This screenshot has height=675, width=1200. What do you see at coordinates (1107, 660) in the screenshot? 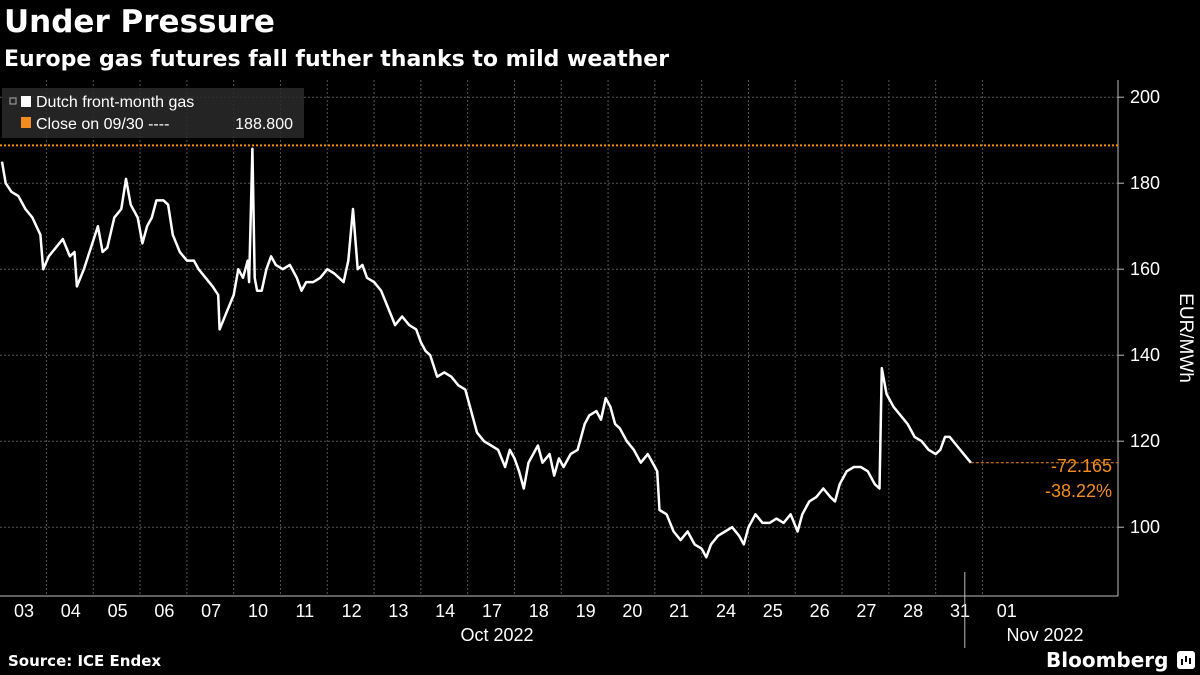
I see `brand-logo: Bloomberg` at bounding box center [1107, 660].